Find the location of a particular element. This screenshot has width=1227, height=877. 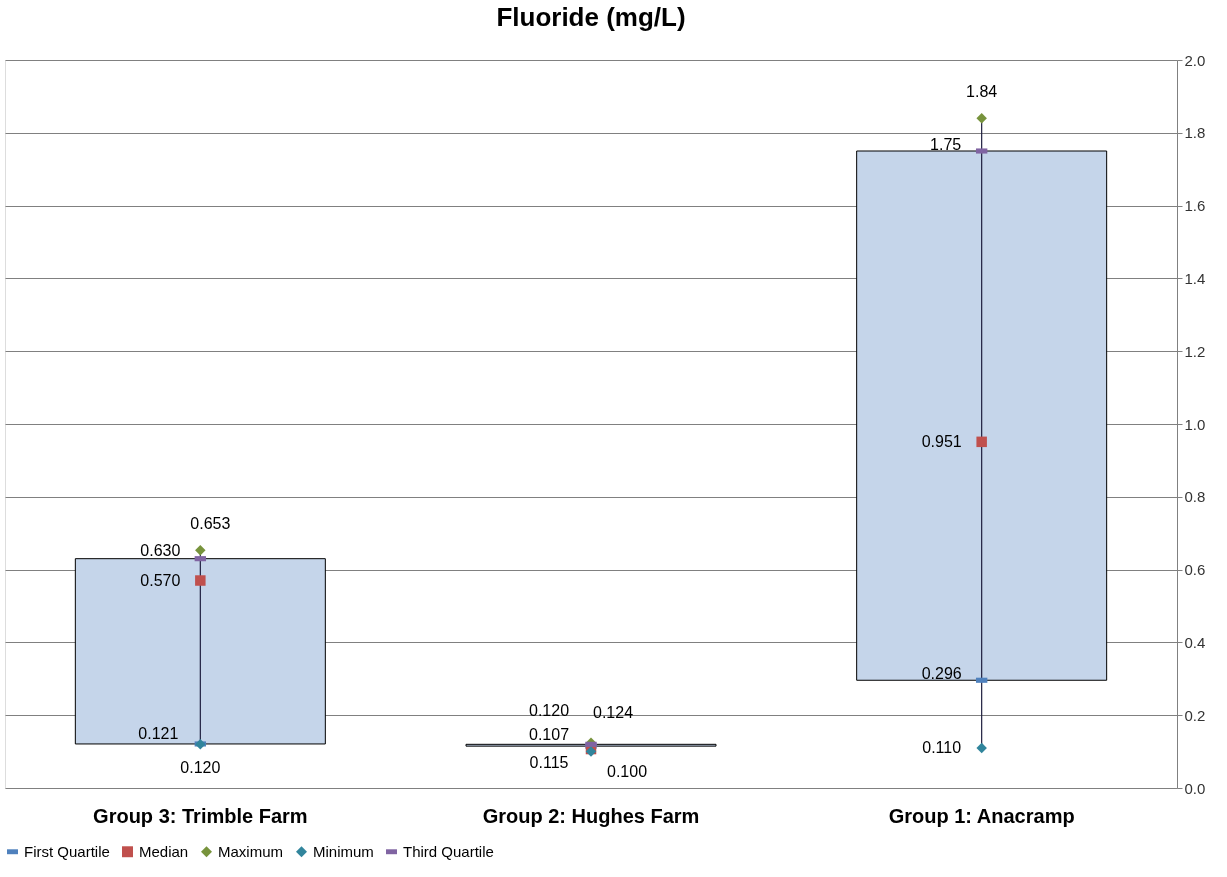

y-tick-label: 0.8 is located at coordinates (1195, 497).